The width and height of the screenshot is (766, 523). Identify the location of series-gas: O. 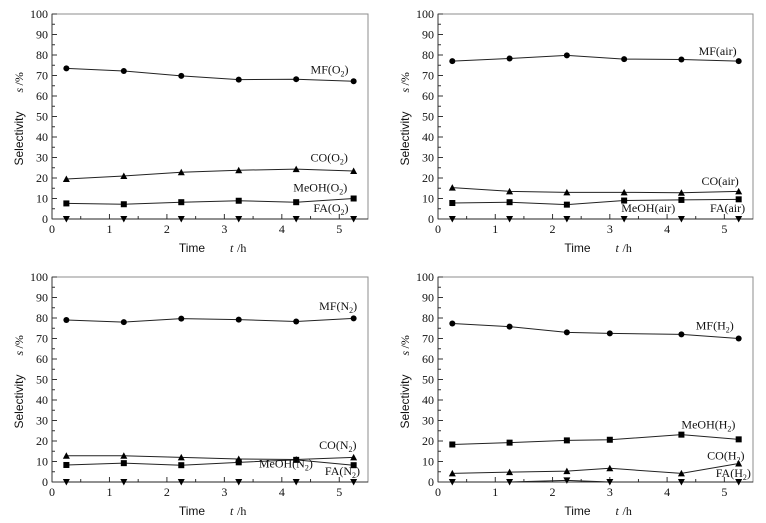
(335, 187).